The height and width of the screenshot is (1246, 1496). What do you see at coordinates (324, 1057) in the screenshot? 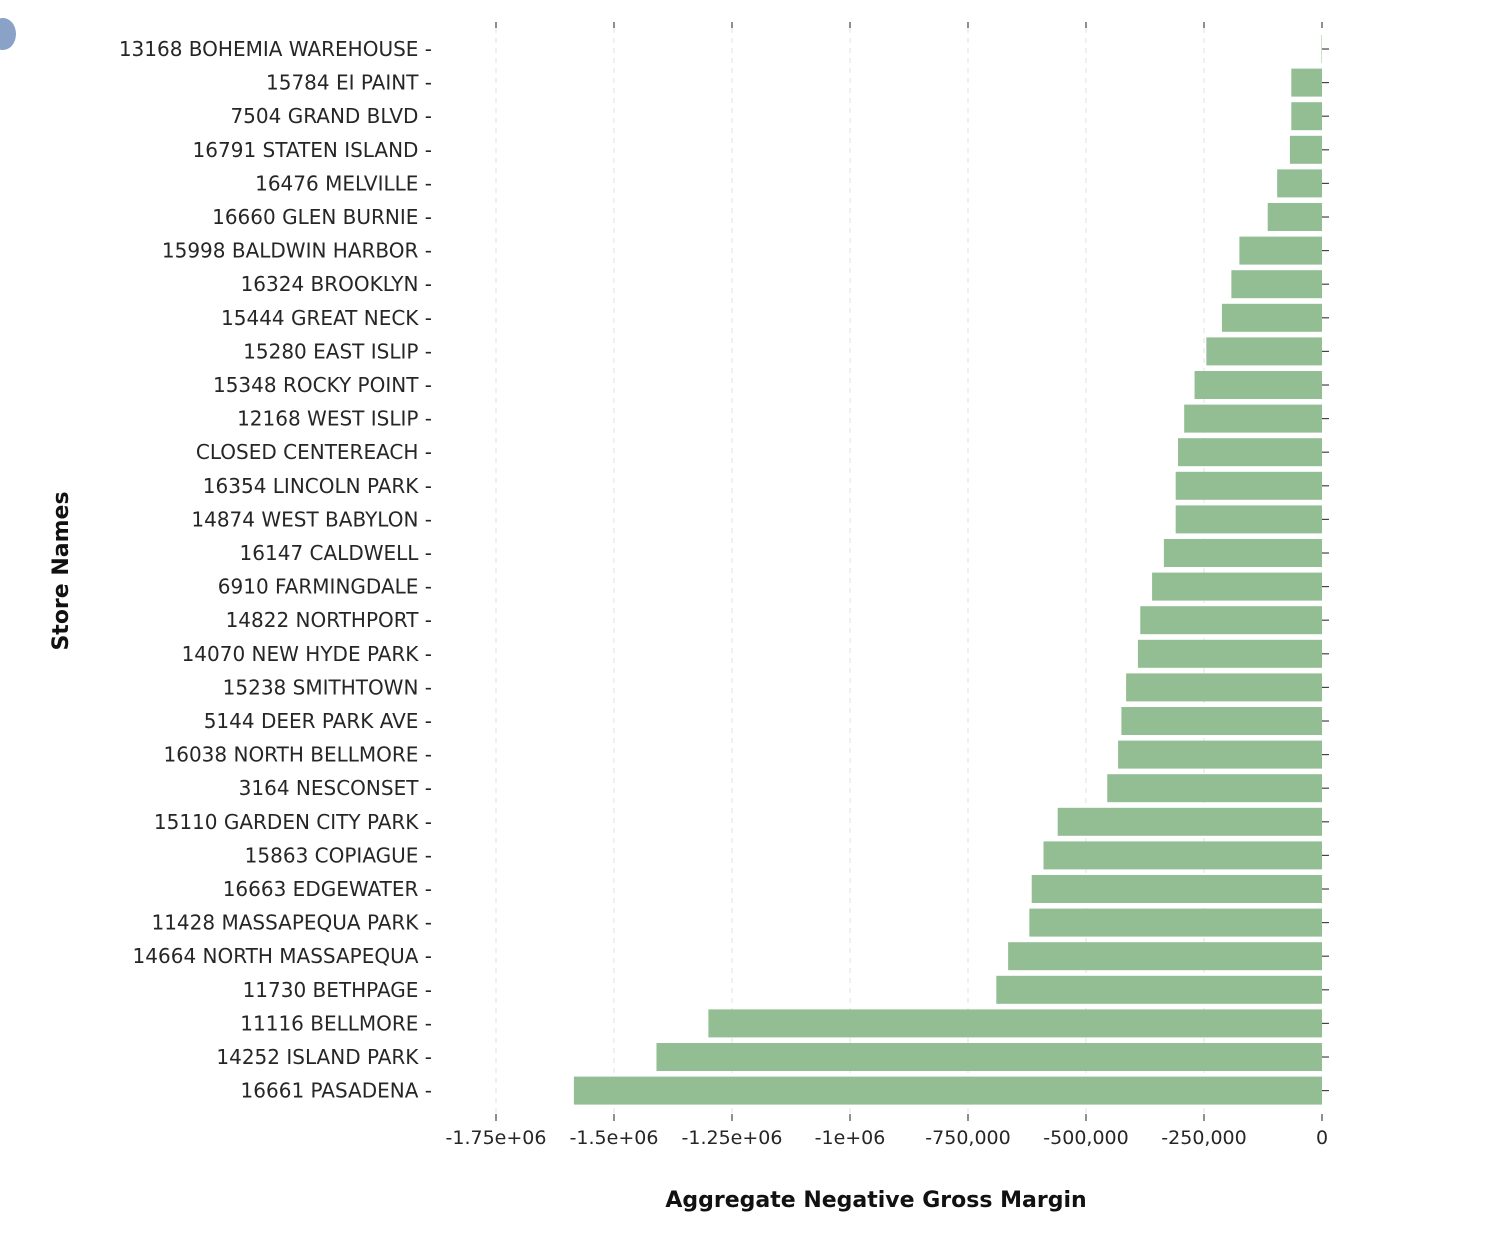
I see `y-tick-label: 14252 ISLAND PARK -` at bounding box center [324, 1057].